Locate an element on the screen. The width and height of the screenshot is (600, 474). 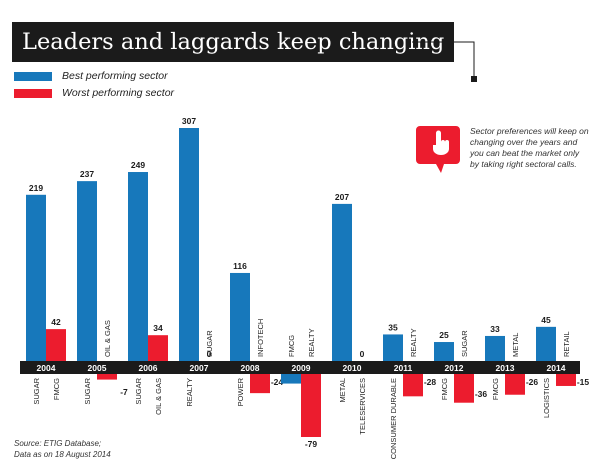
legend-worst-swatch is located at coordinates (33, 93).